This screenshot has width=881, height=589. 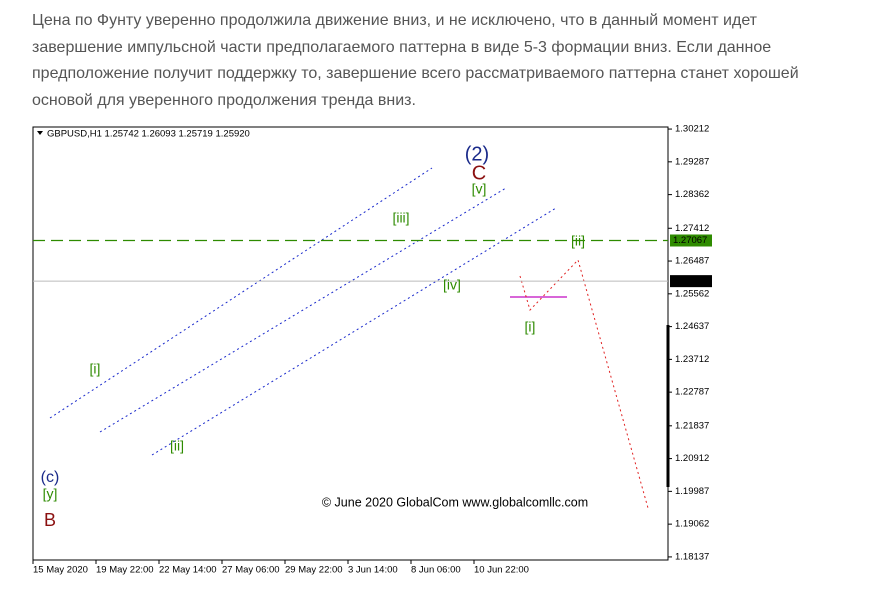 I want to click on y-tick-label: 1.28362, so click(x=692, y=194).